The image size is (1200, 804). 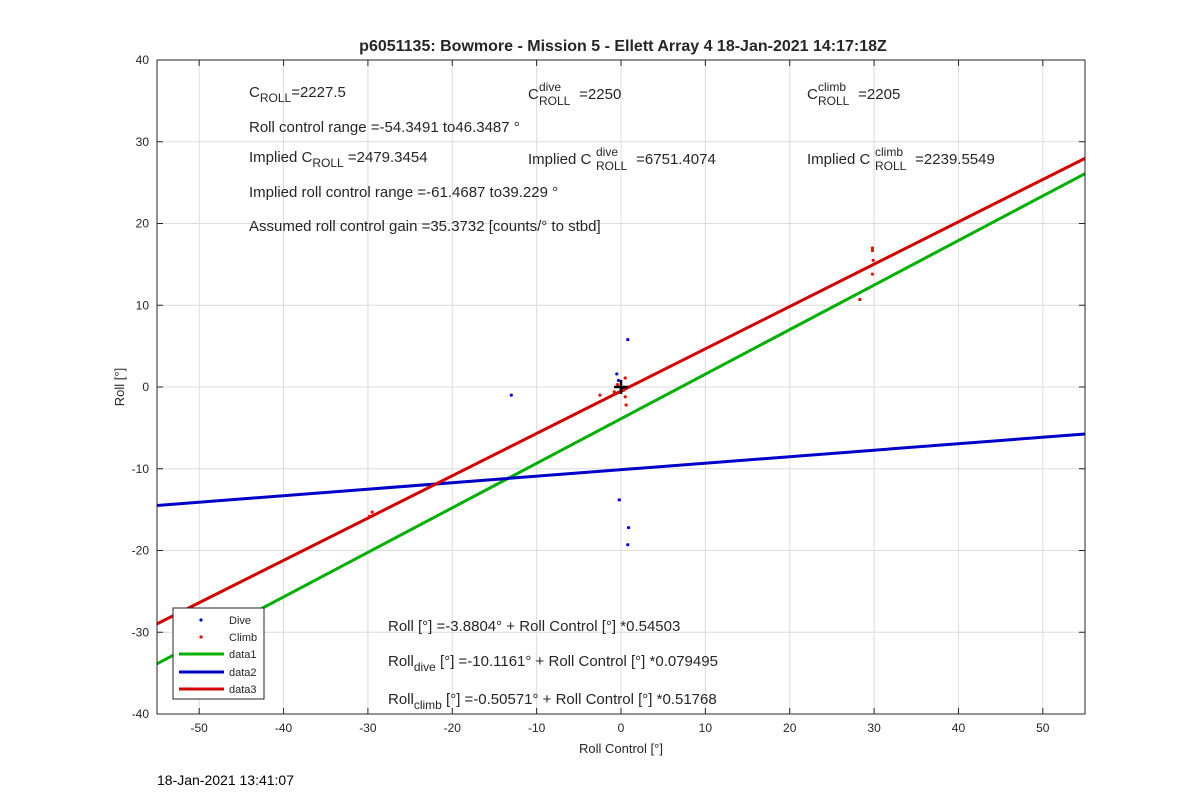 What do you see at coordinates (119, 387) in the screenshot?
I see `y-axis-label: Roll [°]` at bounding box center [119, 387].